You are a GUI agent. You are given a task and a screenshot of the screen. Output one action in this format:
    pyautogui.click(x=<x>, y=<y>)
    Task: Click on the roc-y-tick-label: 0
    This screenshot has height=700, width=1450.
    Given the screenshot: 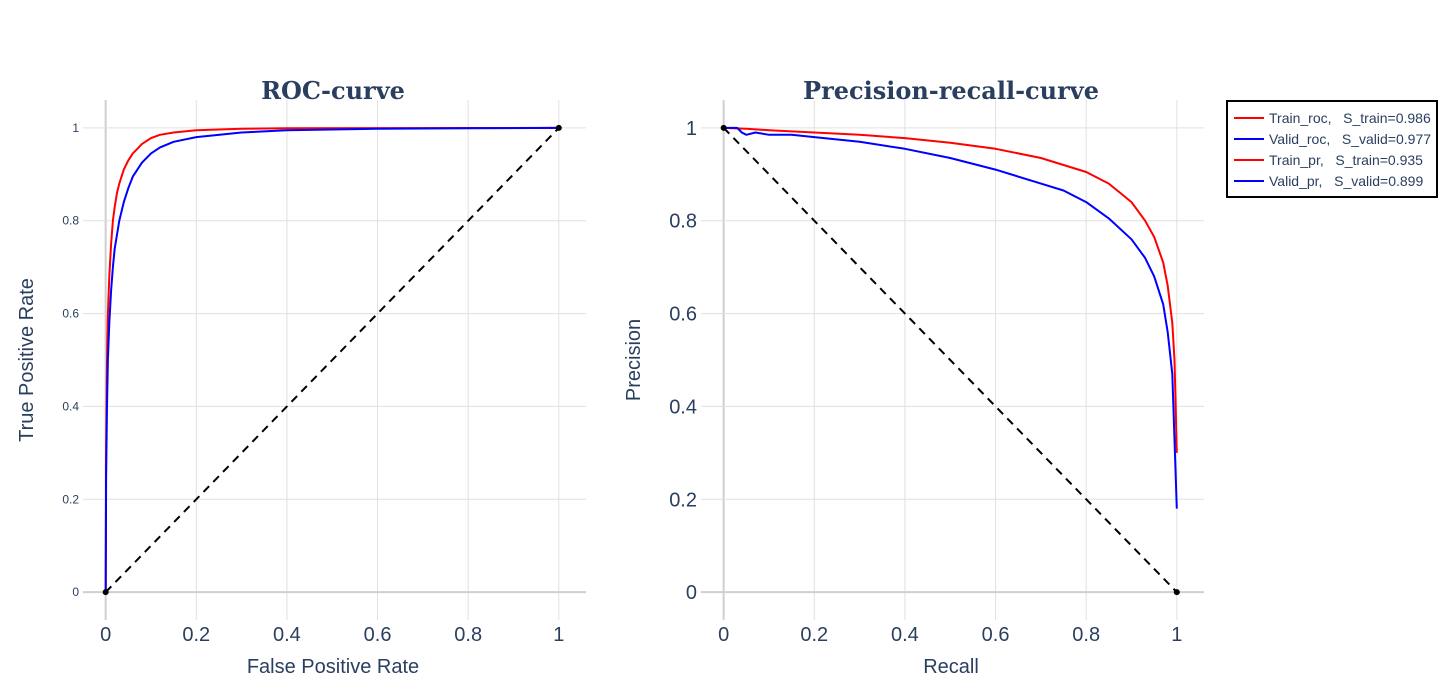 What is the action you would take?
    pyautogui.click(x=75, y=592)
    